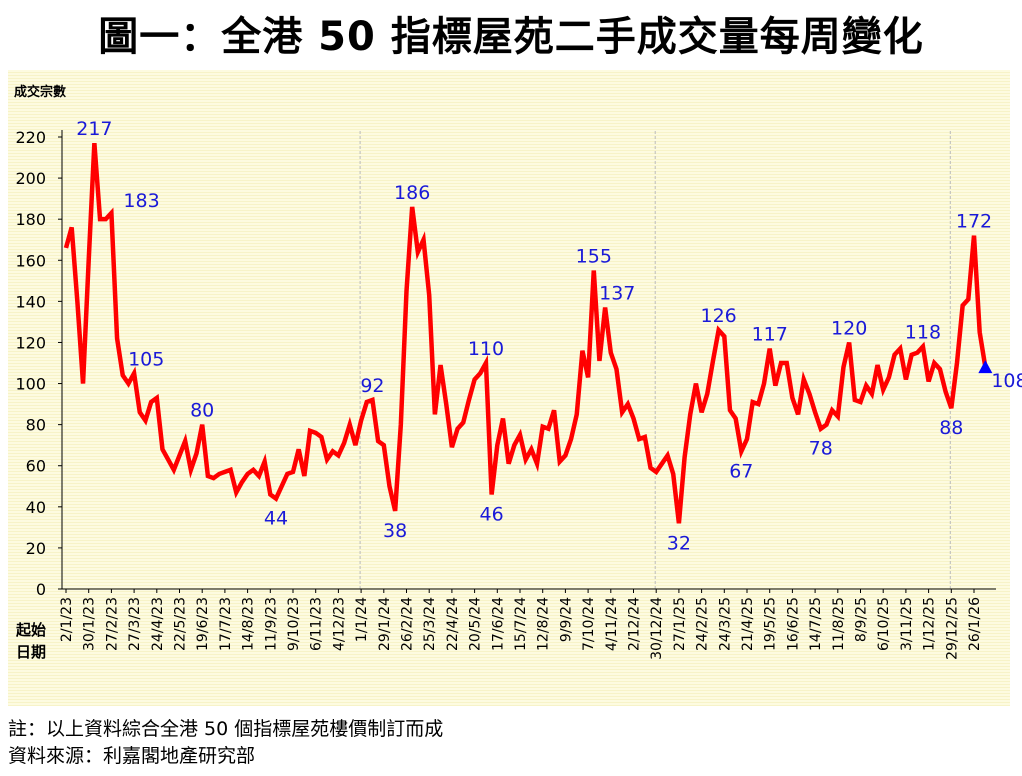 The image size is (1022, 776). What do you see at coordinates (294, 624) in the screenshot?
I see `x-tick-label: 9/10/23` at bounding box center [294, 624].